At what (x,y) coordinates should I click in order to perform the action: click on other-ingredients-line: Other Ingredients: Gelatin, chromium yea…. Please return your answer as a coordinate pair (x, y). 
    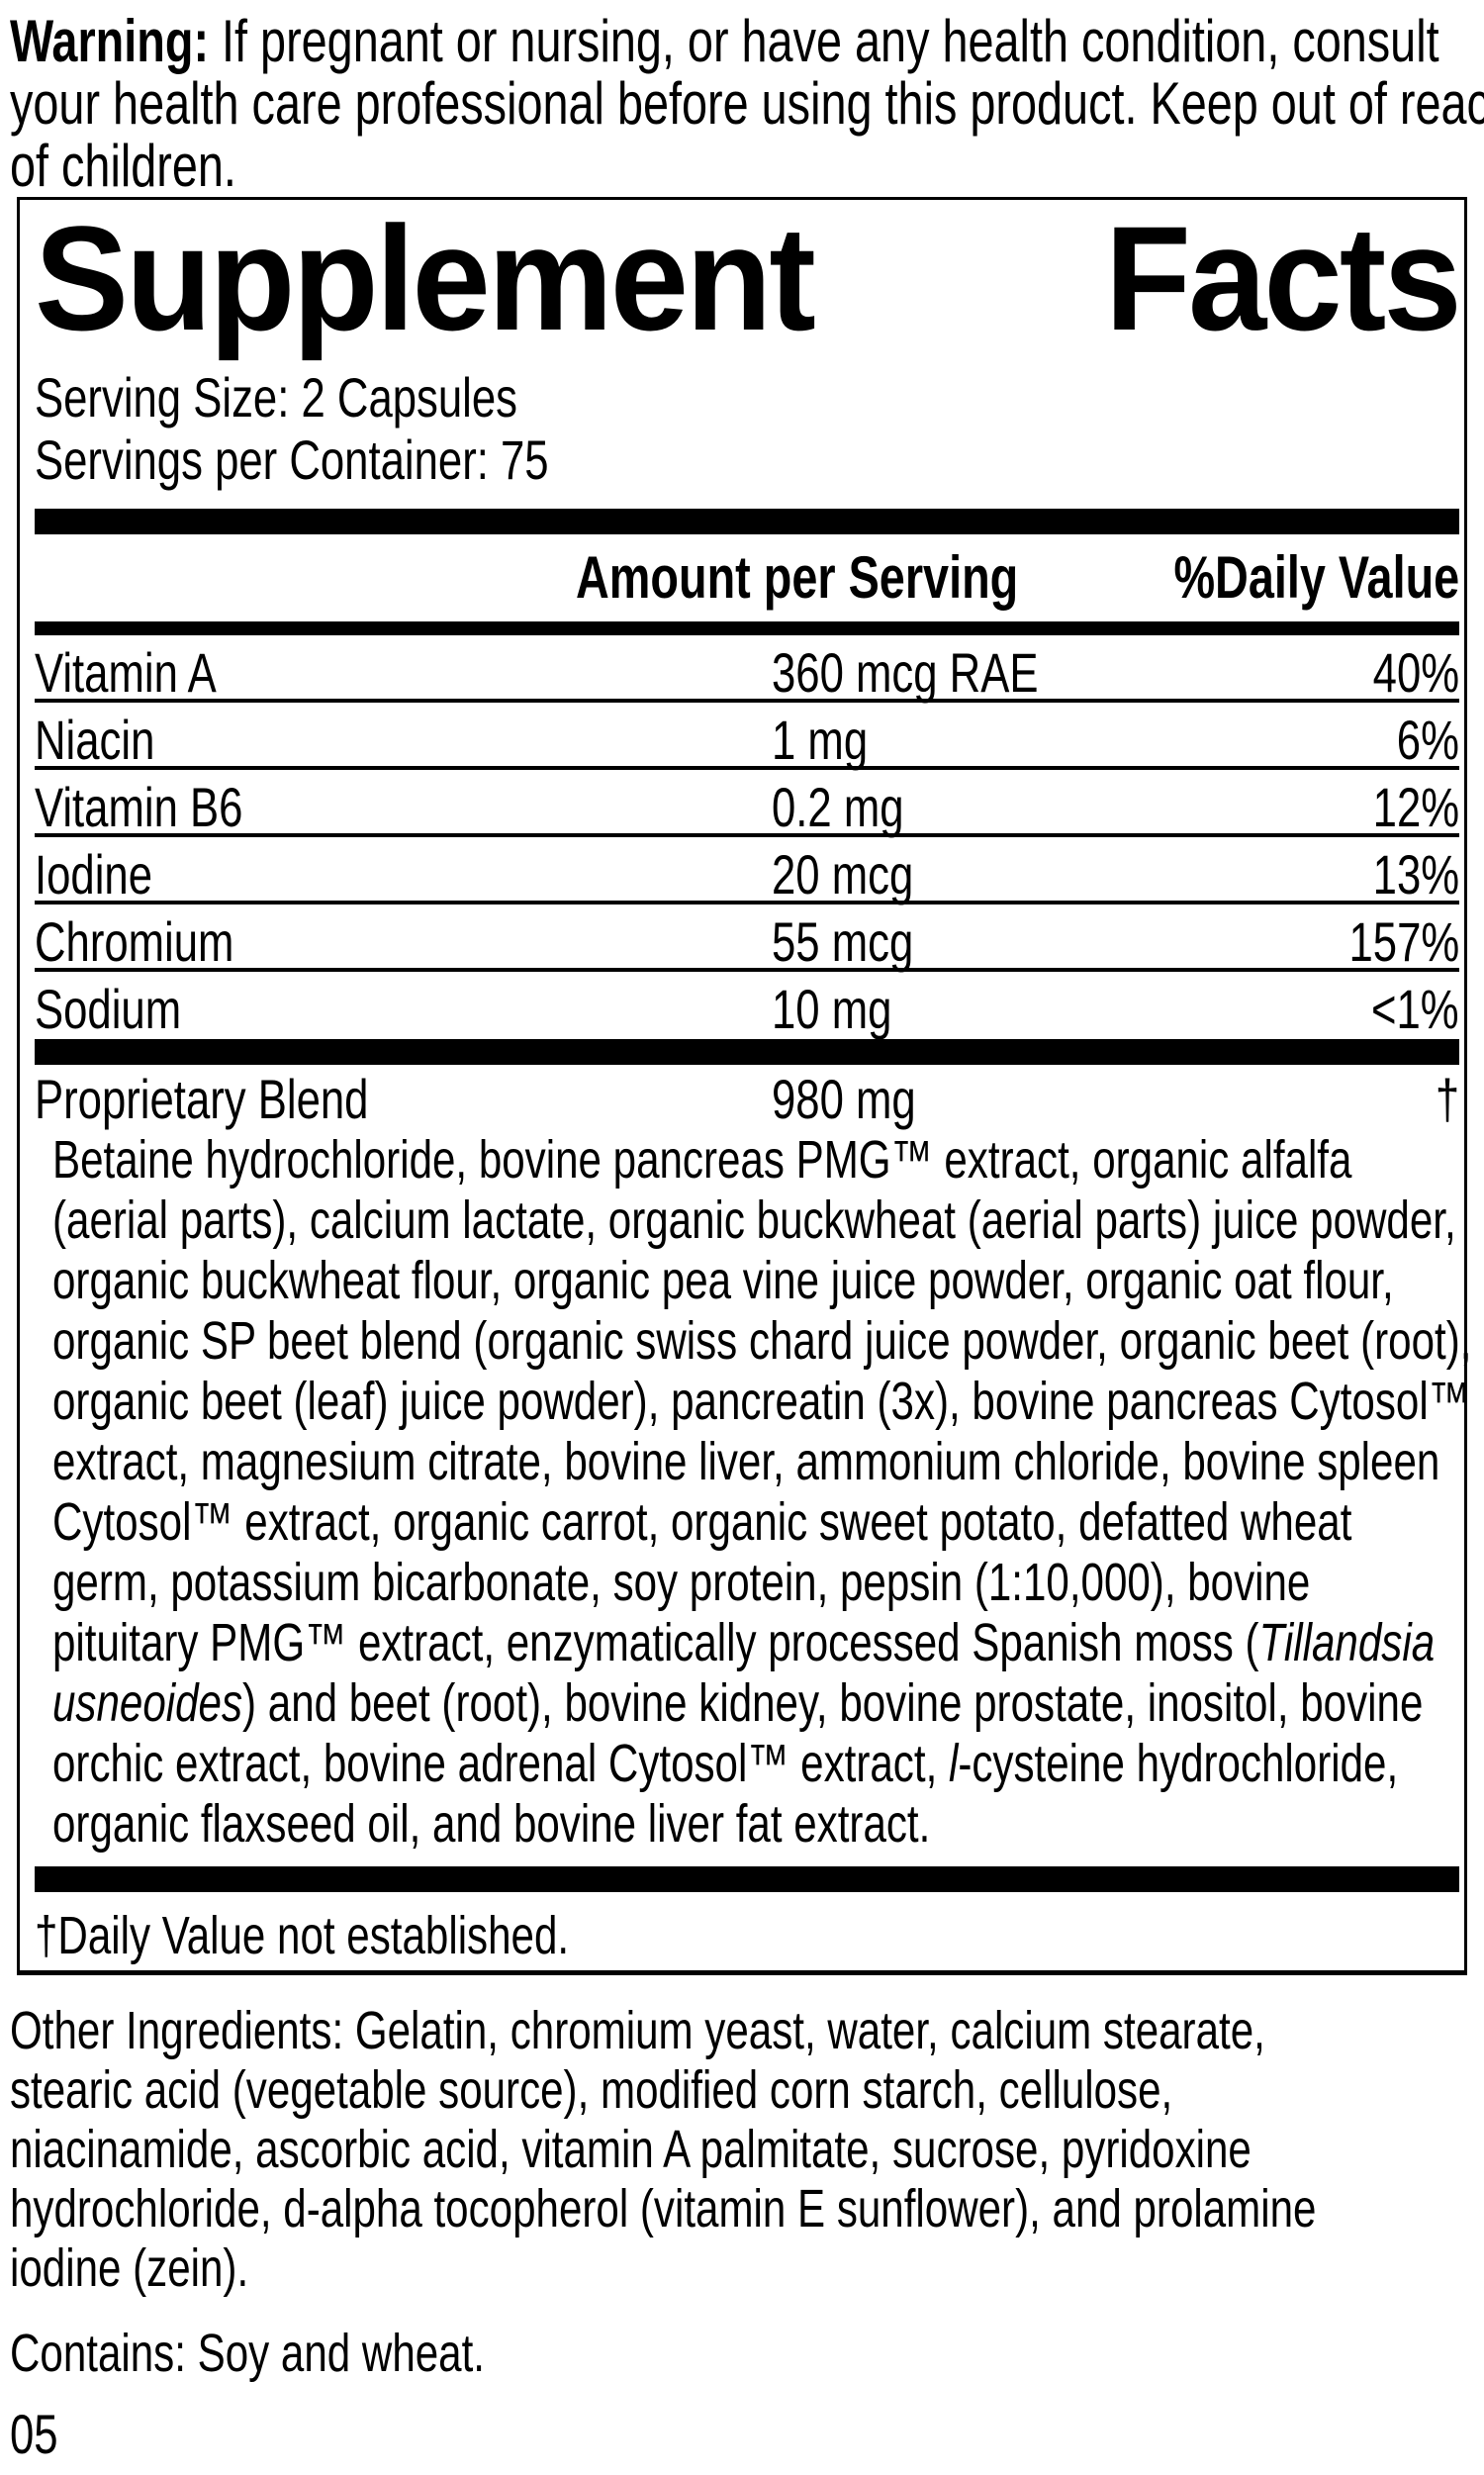
    Looking at the image, I should click on (637, 2030).